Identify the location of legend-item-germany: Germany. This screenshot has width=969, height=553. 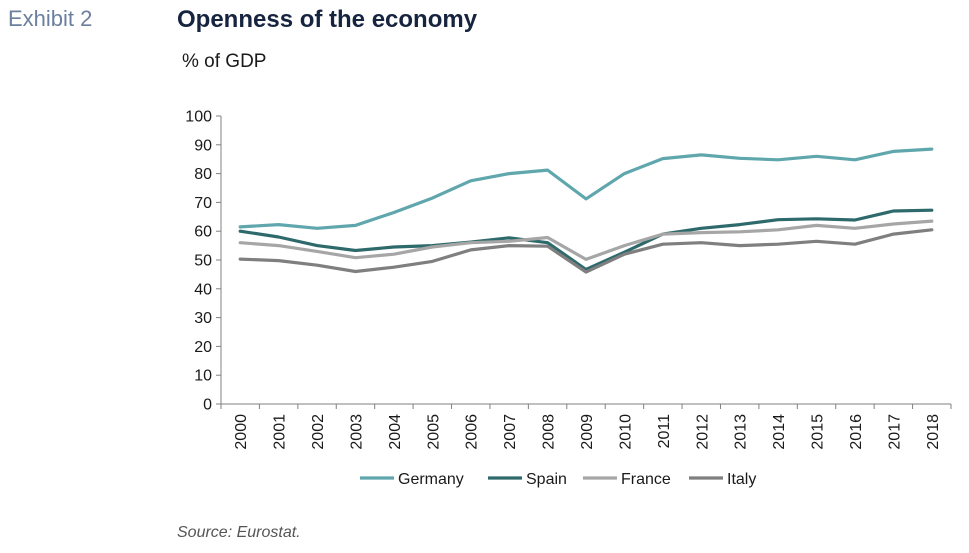
(412, 479).